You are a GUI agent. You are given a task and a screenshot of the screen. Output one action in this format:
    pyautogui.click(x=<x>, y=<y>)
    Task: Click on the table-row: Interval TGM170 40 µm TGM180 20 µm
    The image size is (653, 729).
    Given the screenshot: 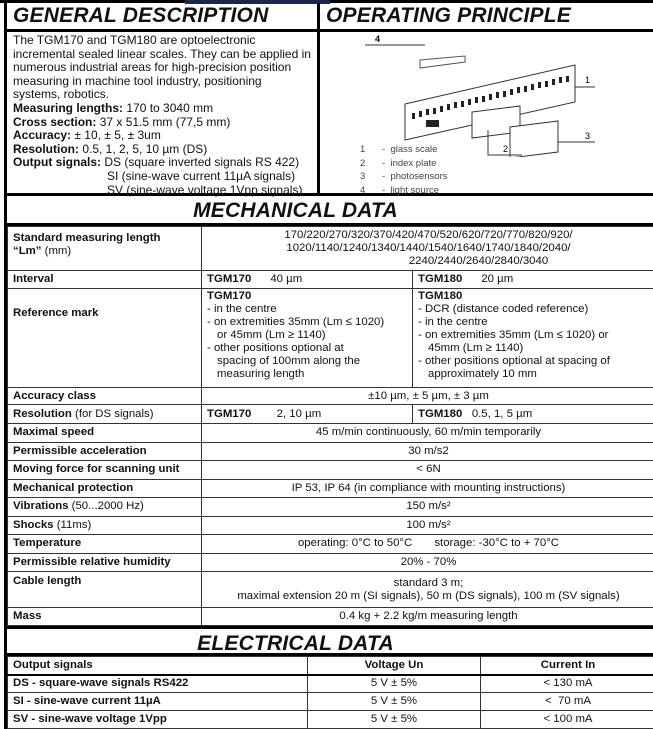 What is the action you would take?
    pyautogui.click(x=330, y=280)
    